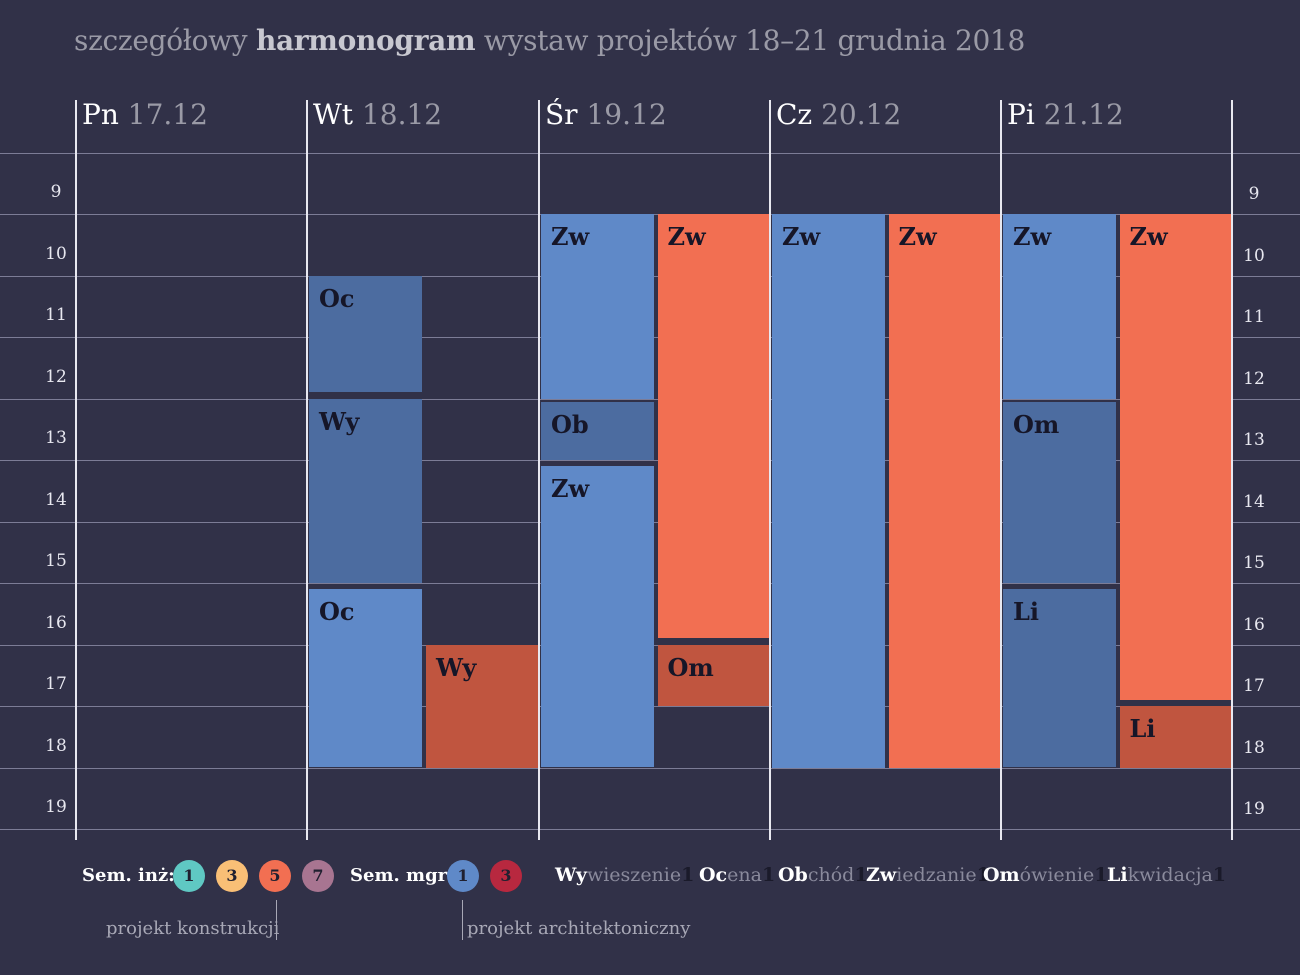  What do you see at coordinates (1254, 255) in the screenshot?
I see `hour-label-right: 10` at bounding box center [1254, 255].